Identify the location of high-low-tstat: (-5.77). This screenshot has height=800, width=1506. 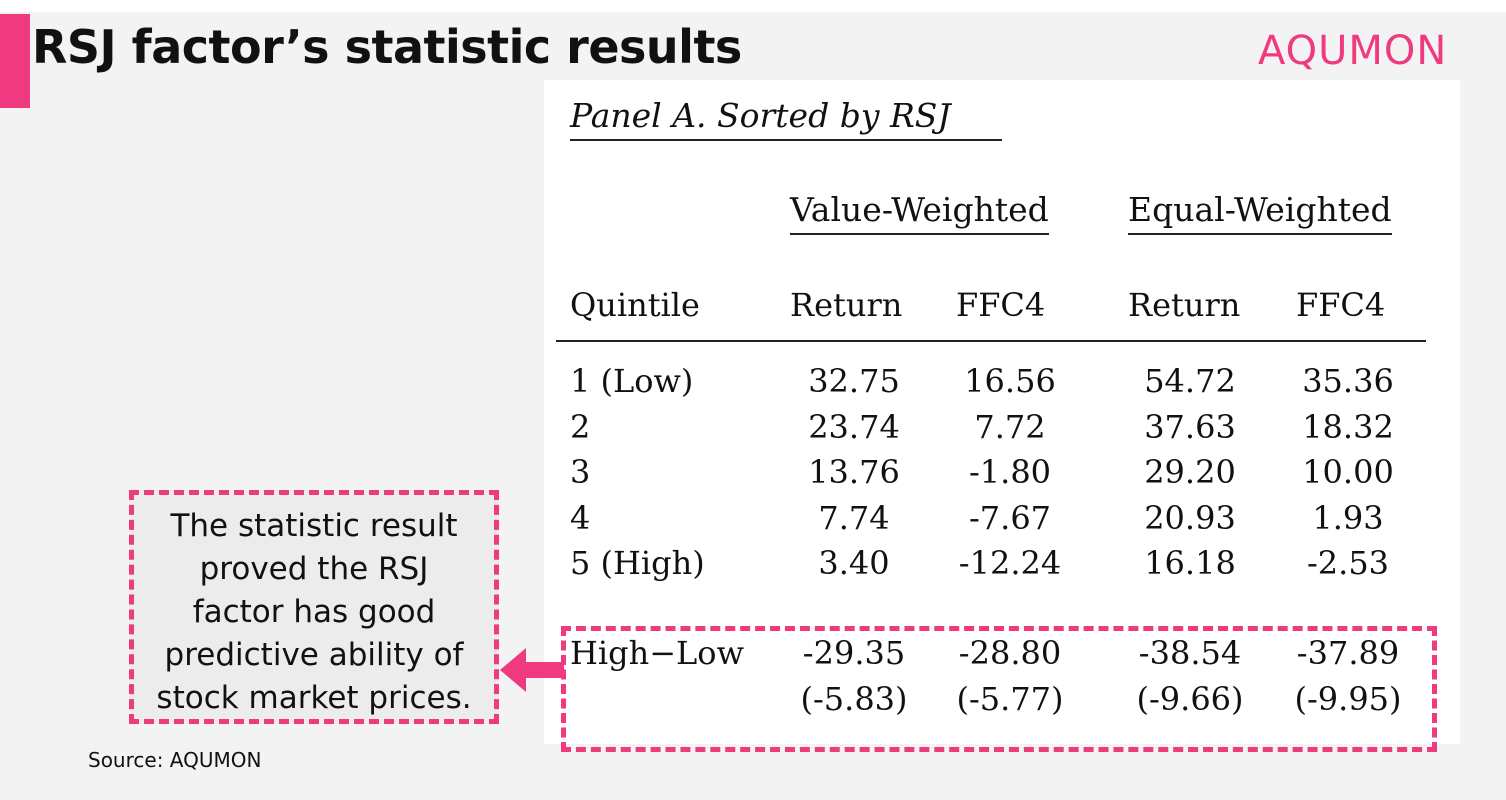
(1010, 699).